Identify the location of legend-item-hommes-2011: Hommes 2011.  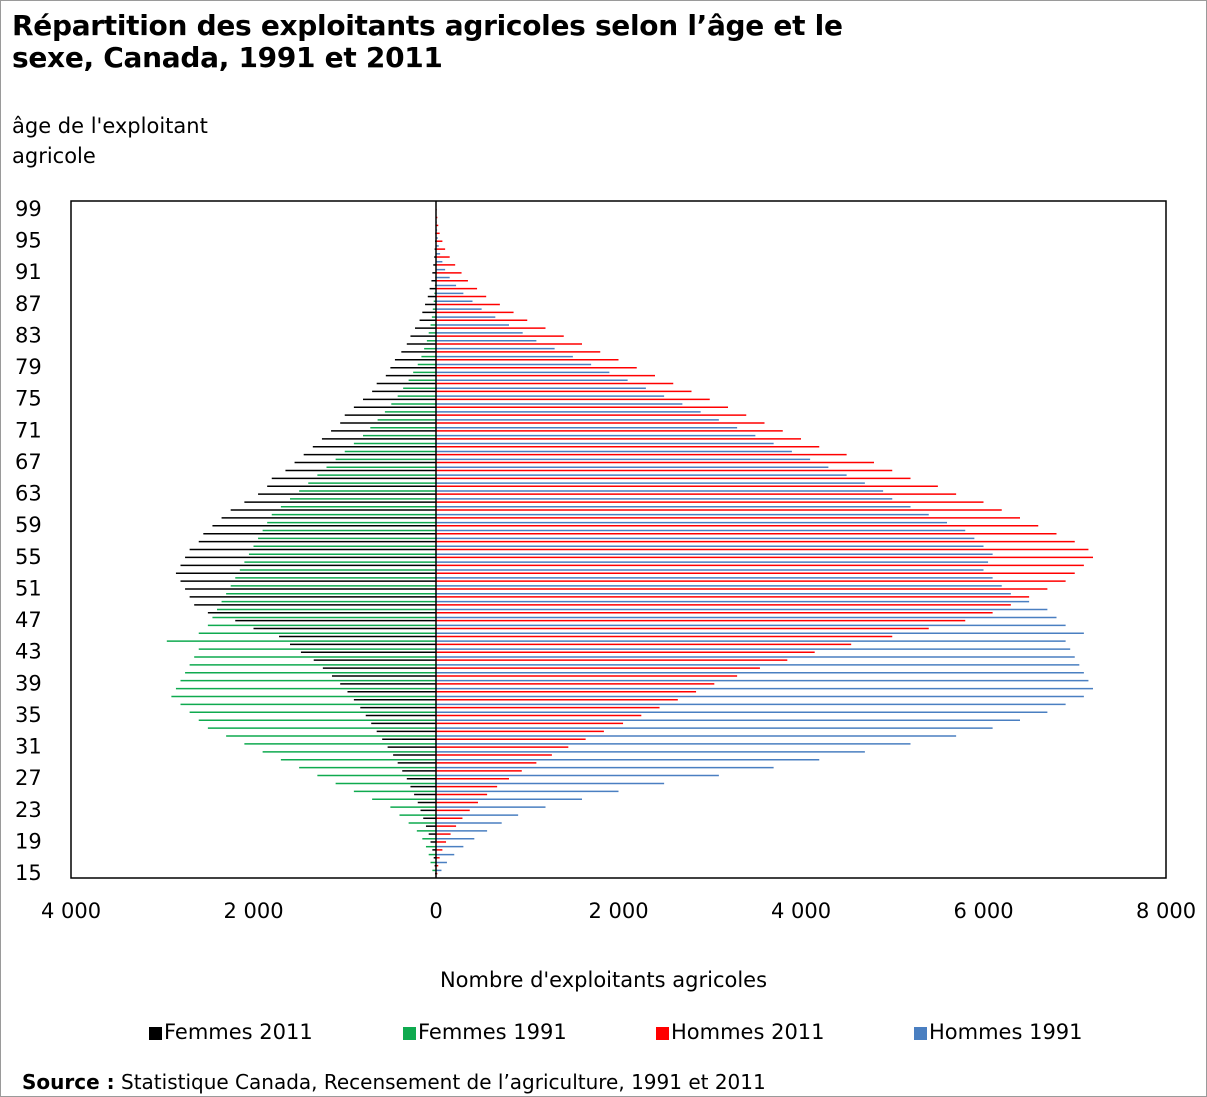
(740, 1032).